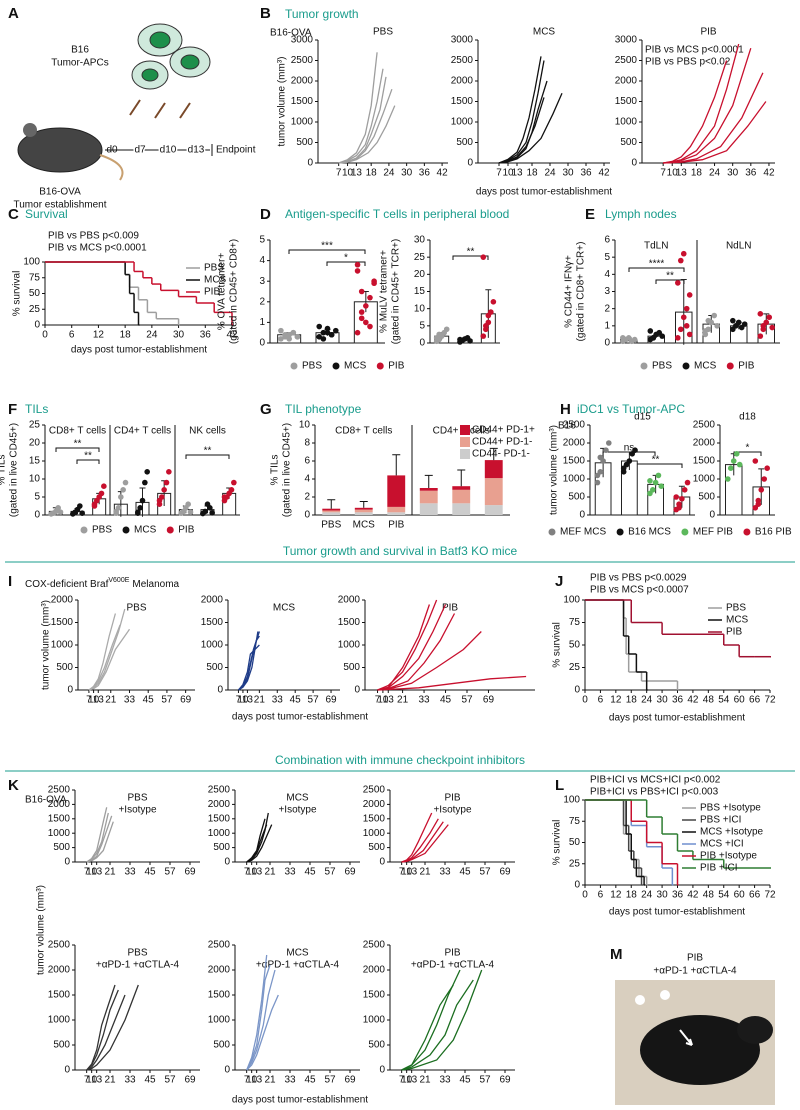 The height and width of the screenshot is (1110, 800). I want to click on legend-label: PBS +Isotype, so click(730, 808).